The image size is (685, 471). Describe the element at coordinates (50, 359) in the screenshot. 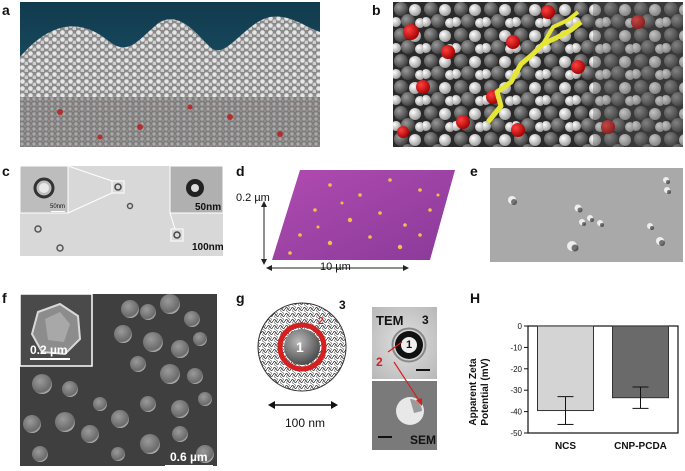

I see `panel-f-inset-scalebar` at that location.